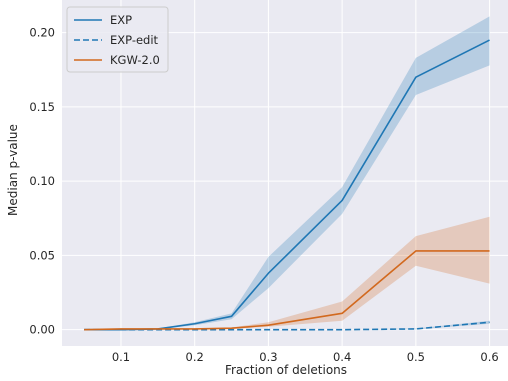 The height and width of the screenshot is (381, 508). I want to click on x-tick-label: 0.1, so click(121, 357).